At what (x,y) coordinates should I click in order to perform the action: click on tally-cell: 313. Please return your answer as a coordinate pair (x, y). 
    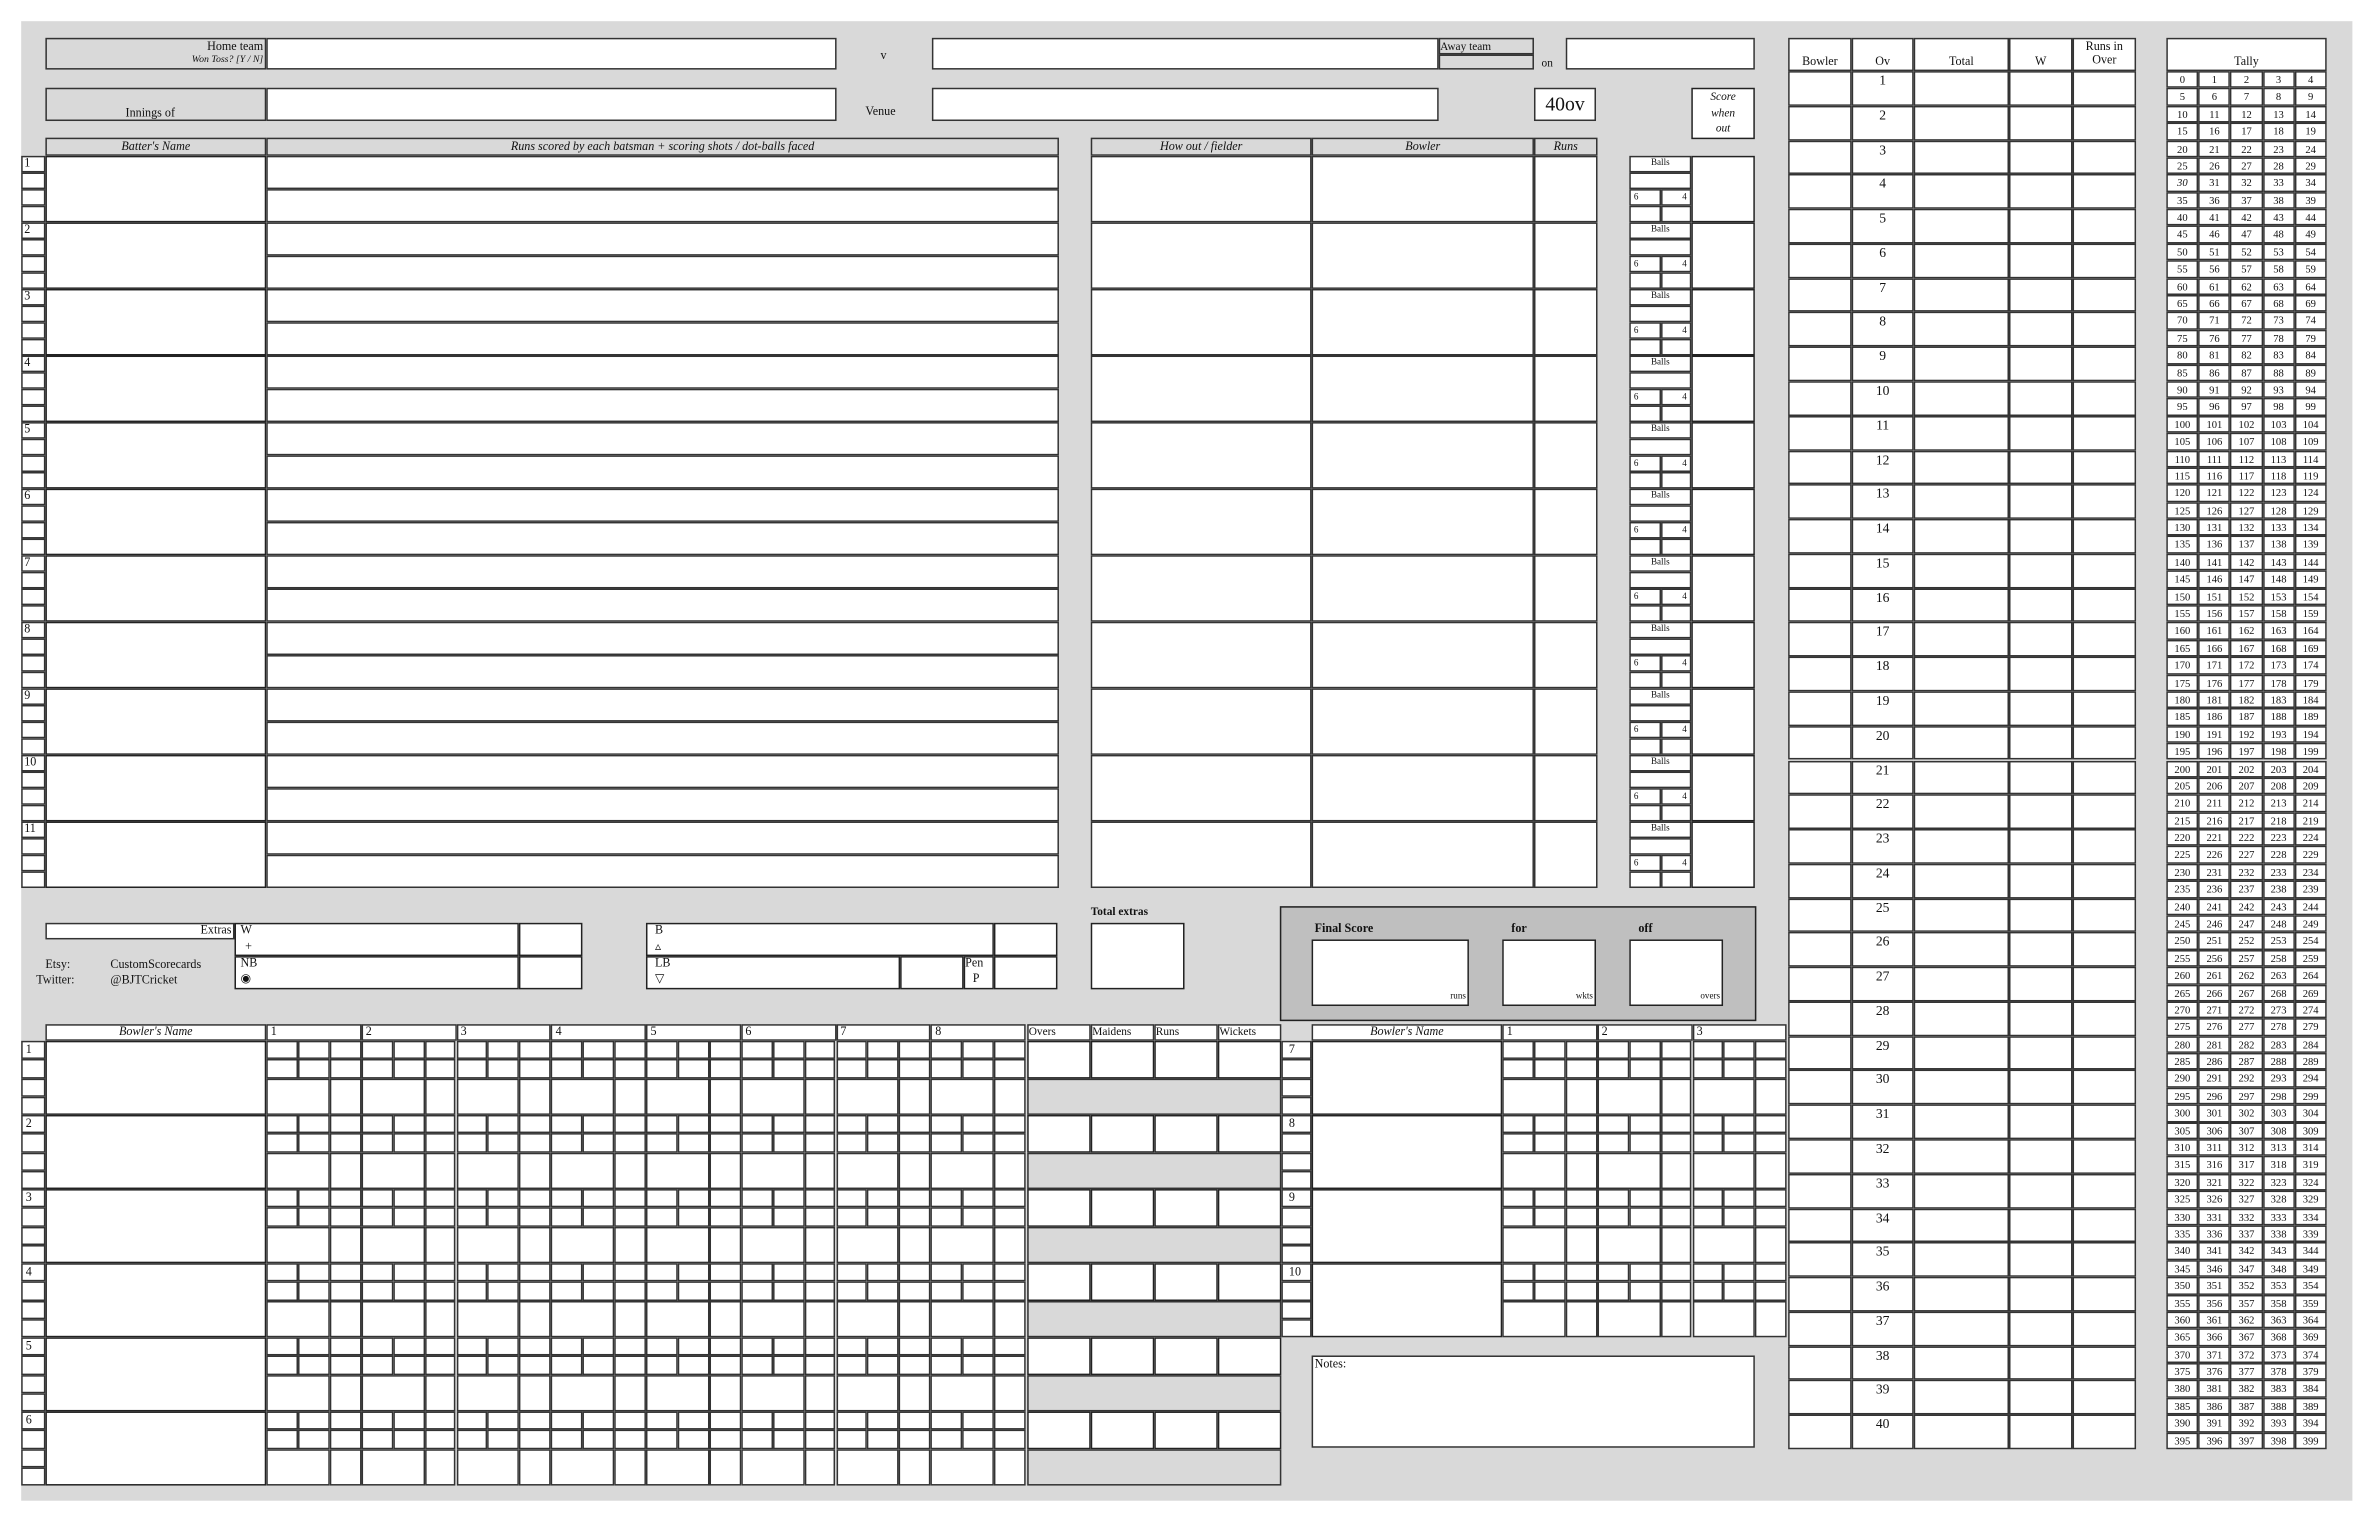
    Looking at the image, I should click on (2278, 1148).